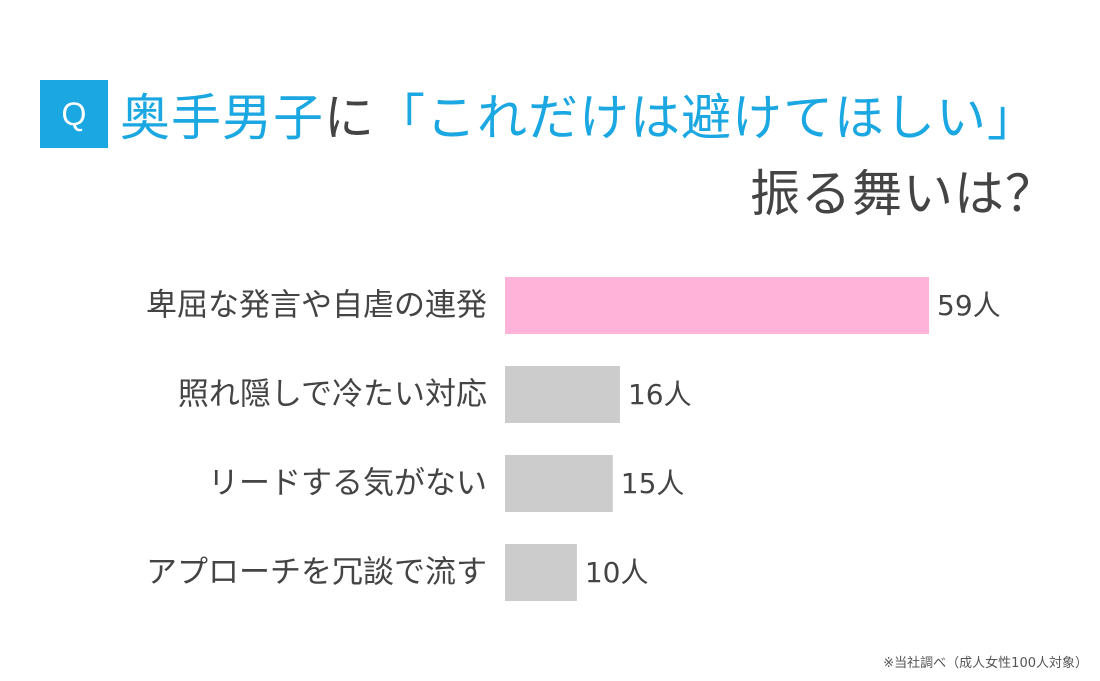  What do you see at coordinates (316, 573) in the screenshot?
I see `category-label: アプローチを冗談で流す` at bounding box center [316, 573].